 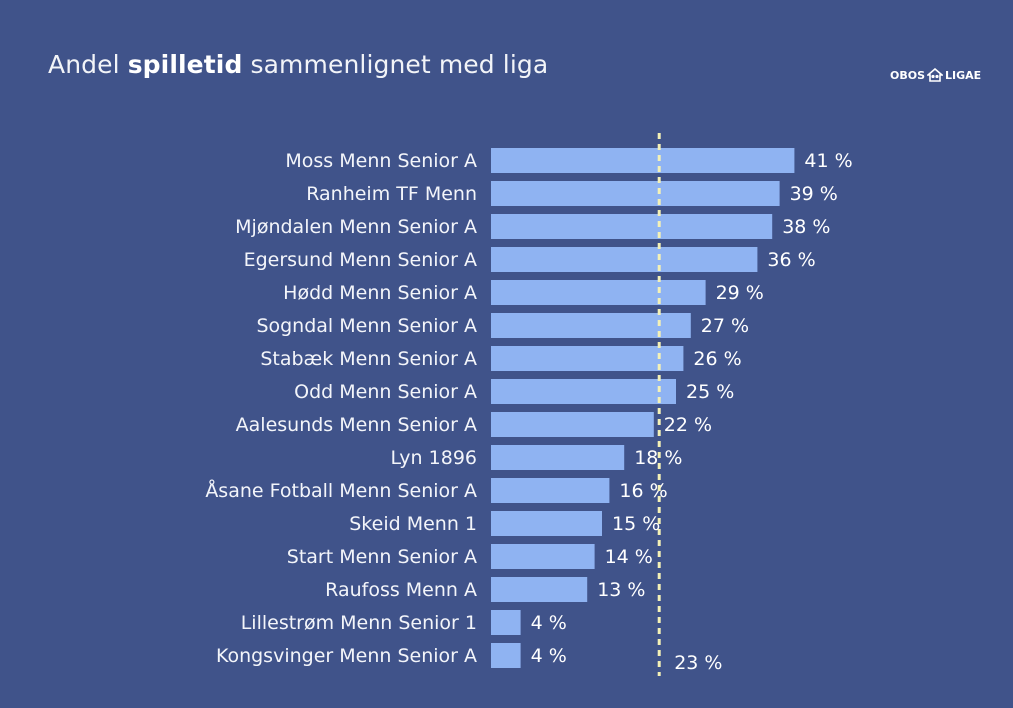 What do you see at coordinates (688, 425) in the screenshot?
I see `value-label: 22 %` at bounding box center [688, 425].